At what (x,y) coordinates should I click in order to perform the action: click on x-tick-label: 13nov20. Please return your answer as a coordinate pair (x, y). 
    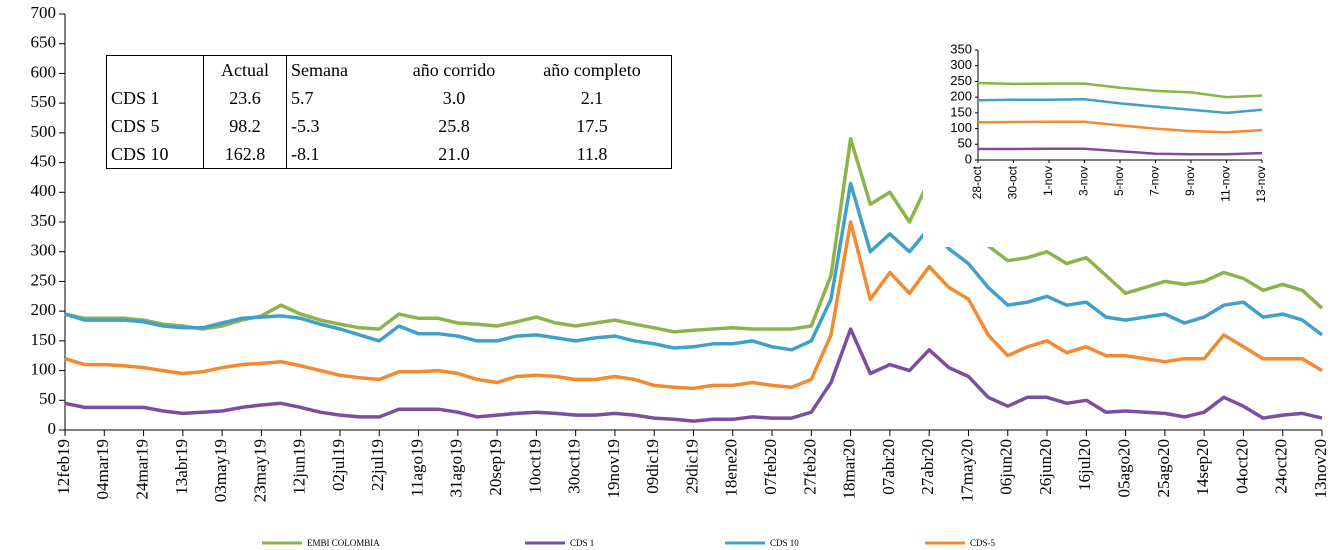
    Looking at the image, I should click on (1320, 469).